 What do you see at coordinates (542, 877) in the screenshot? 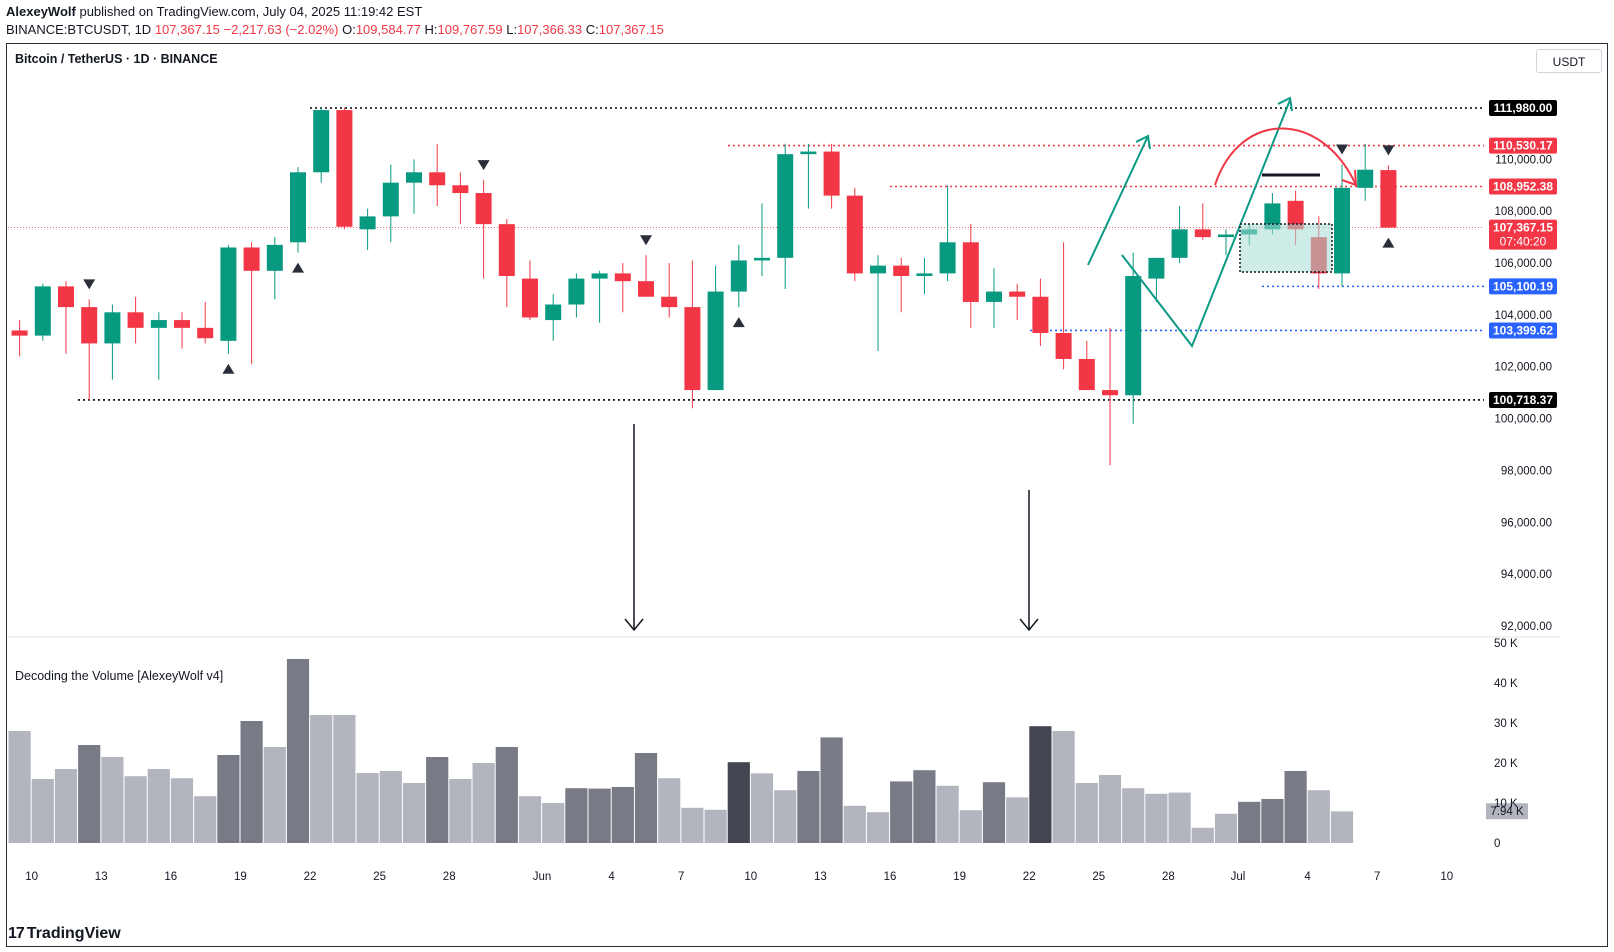
I see `time-axis-tick: Jun` at bounding box center [542, 877].